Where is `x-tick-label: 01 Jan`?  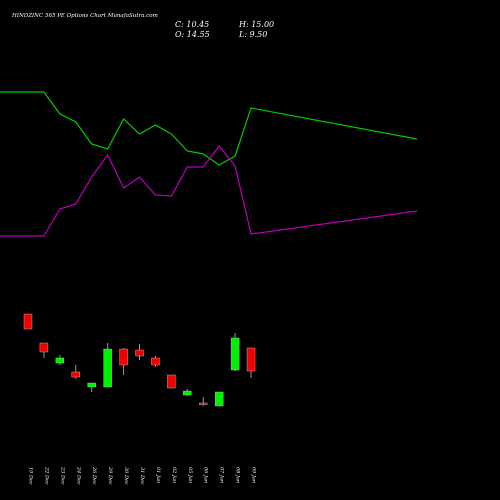 x-tick-label: 01 Jan is located at coordinates (158, 475).